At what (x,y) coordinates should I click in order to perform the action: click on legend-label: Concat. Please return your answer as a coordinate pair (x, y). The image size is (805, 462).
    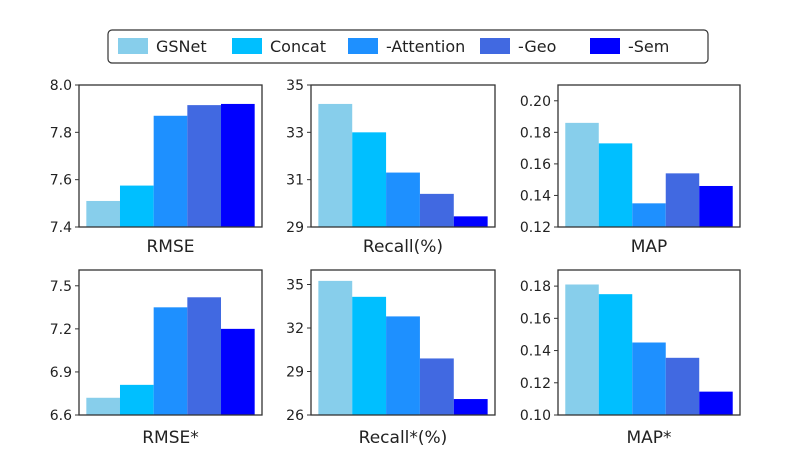
    Looking at the image, I should click on (298, 46).